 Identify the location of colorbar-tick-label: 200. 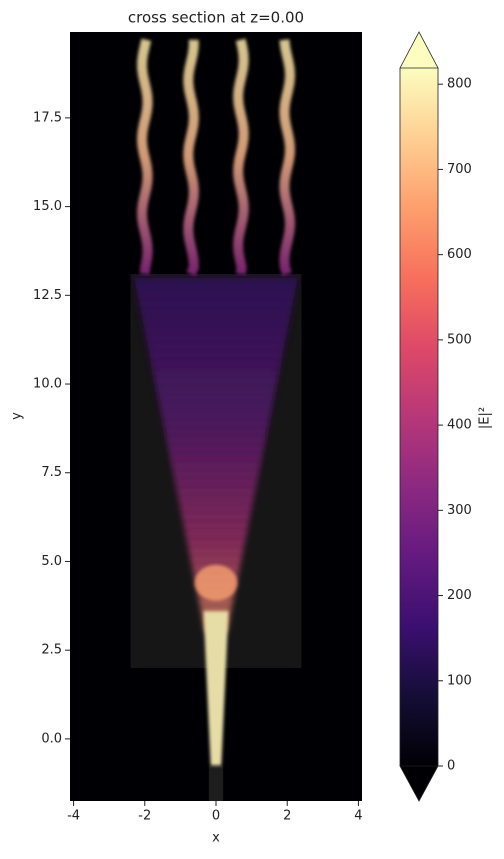
(459, 595).